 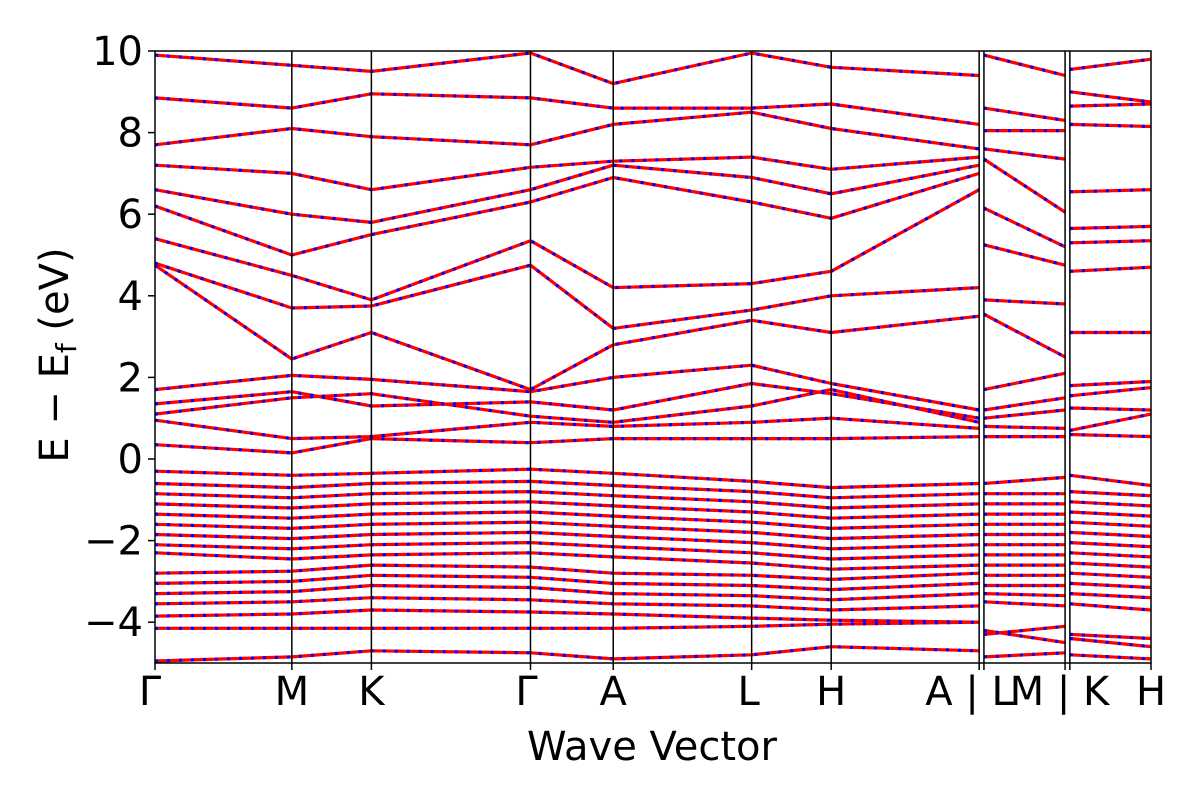 What do you see at coordinates (66, 347) in the screenshot?
I see `y-axis-label-subscript: f` at bounding box center [66, 347].